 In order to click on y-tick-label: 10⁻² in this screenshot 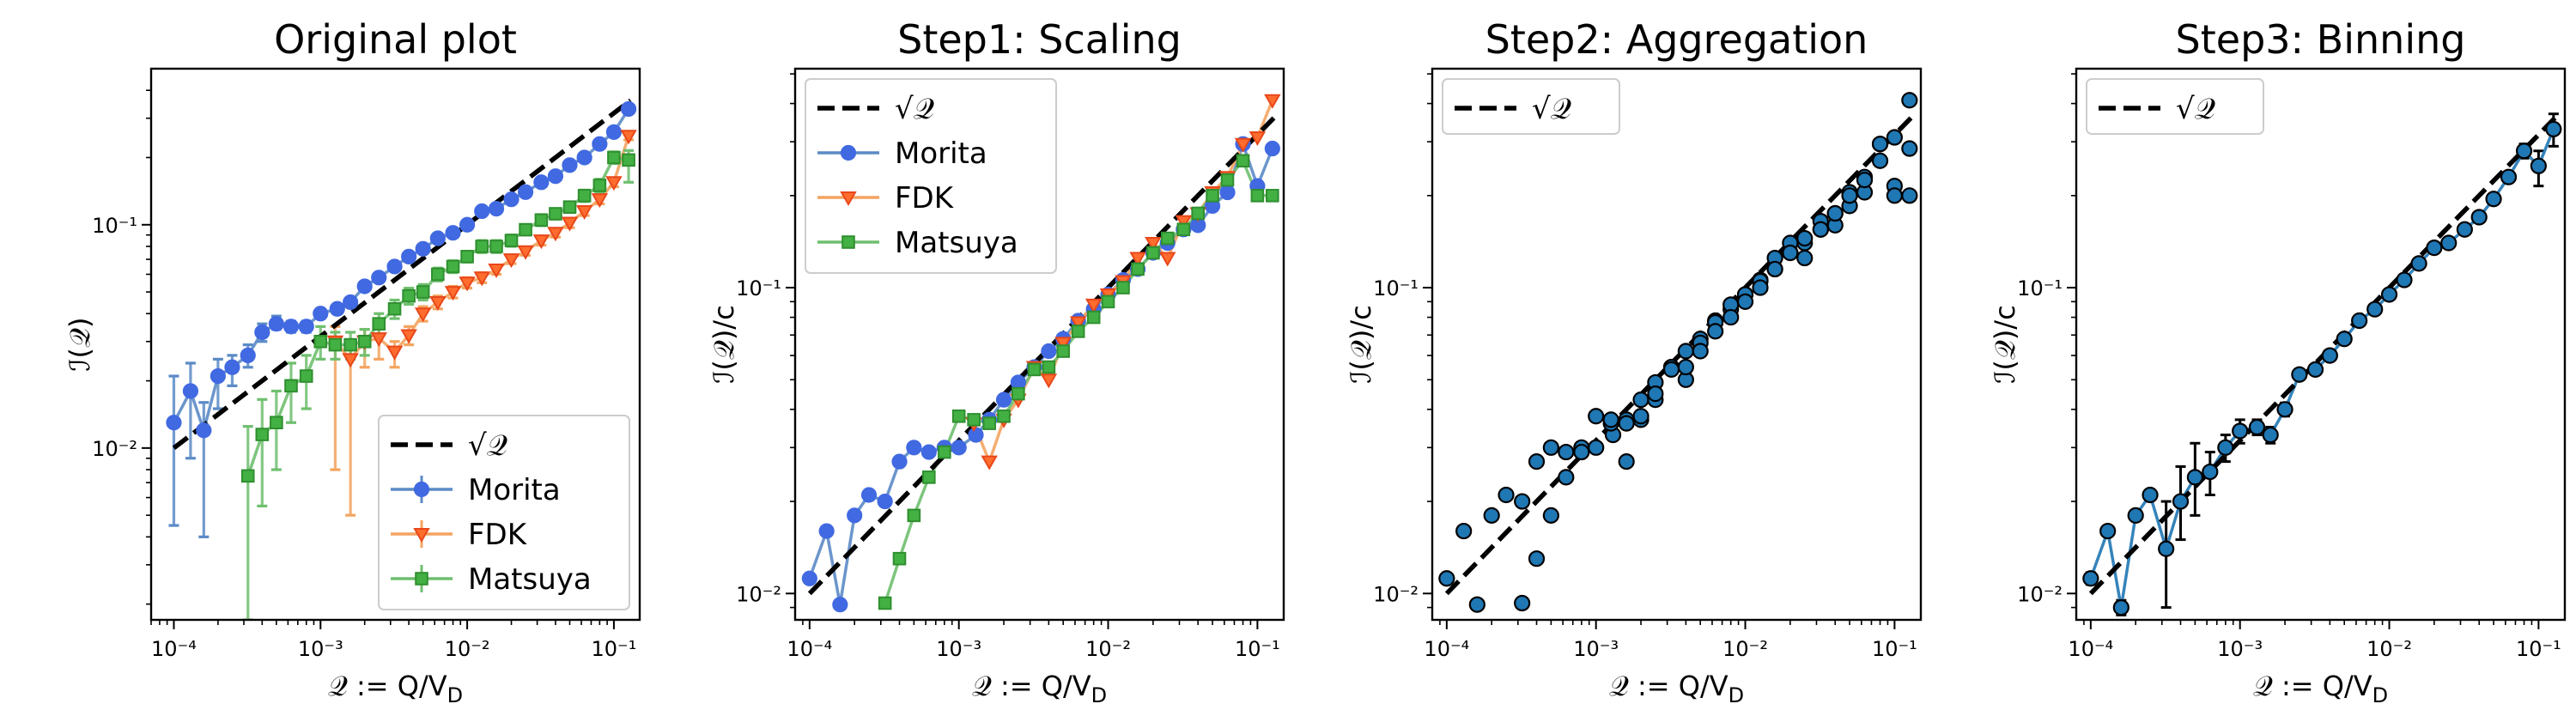, I will do `click(1396, 594)`.